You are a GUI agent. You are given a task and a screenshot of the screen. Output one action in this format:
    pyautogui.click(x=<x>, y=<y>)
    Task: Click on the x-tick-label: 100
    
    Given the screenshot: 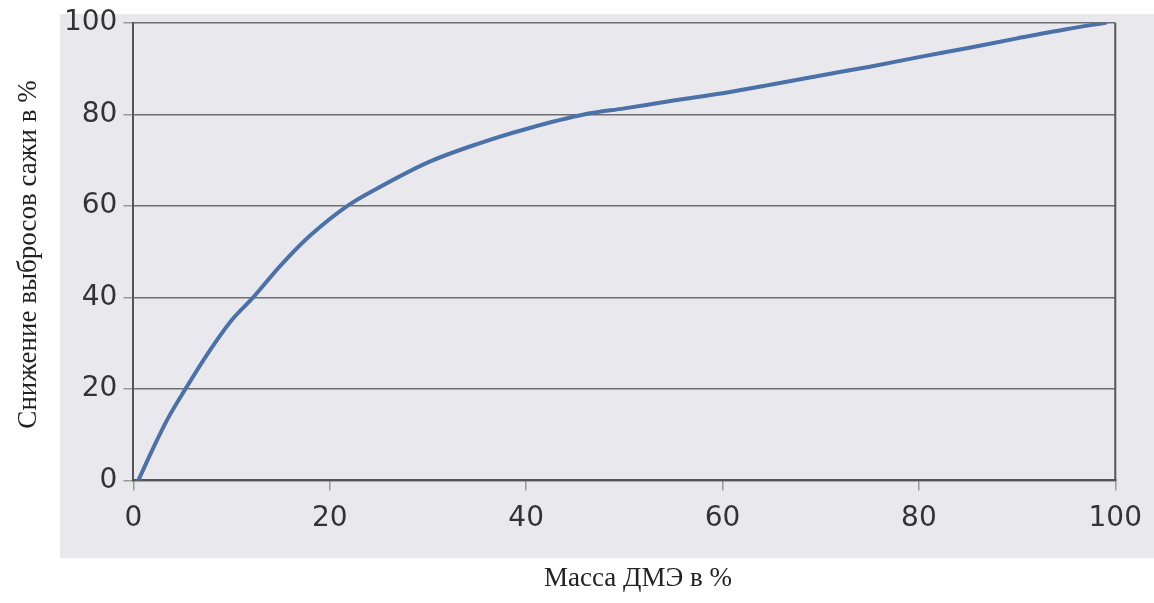 What is the action you would take?
    pyautogui.click(x=1115, y=517)
    